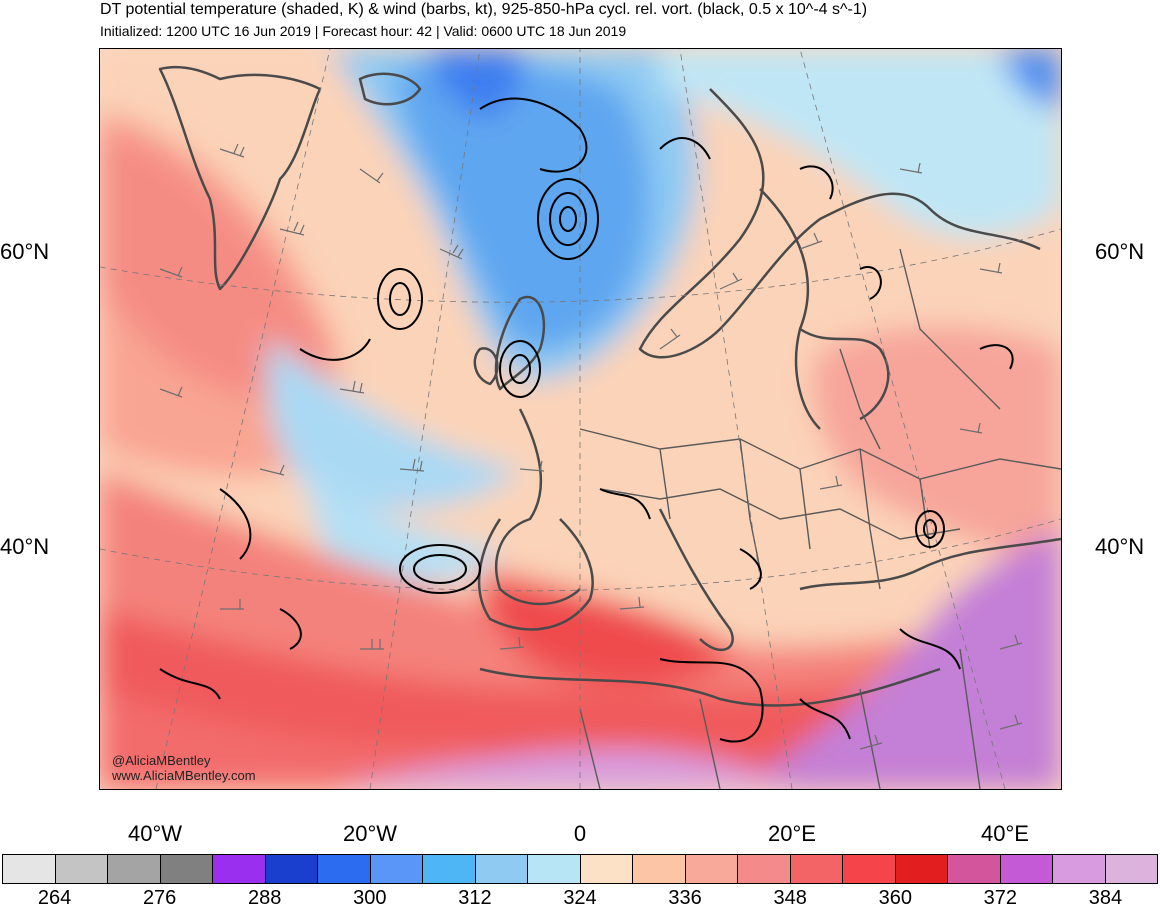  Describe the element at coordinates (370, 898) in the screenshot. I see `colorbar-label: 300` at that location.